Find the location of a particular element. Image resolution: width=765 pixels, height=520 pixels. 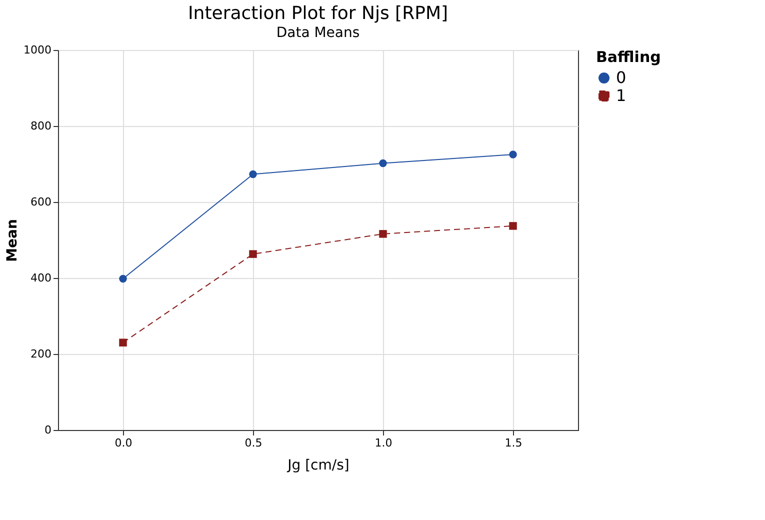

y-tick-label: 400 is located at coordinates (41, 278).